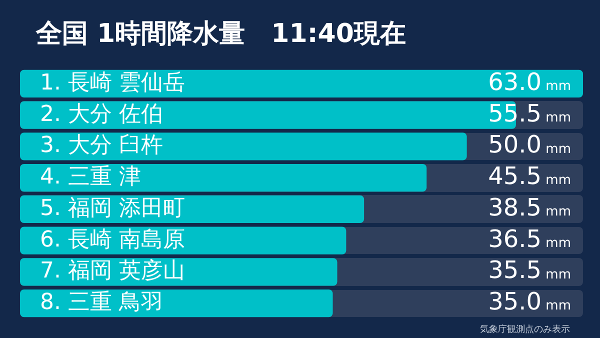  I want to click on data-label: 55.5, so click(515, 113).